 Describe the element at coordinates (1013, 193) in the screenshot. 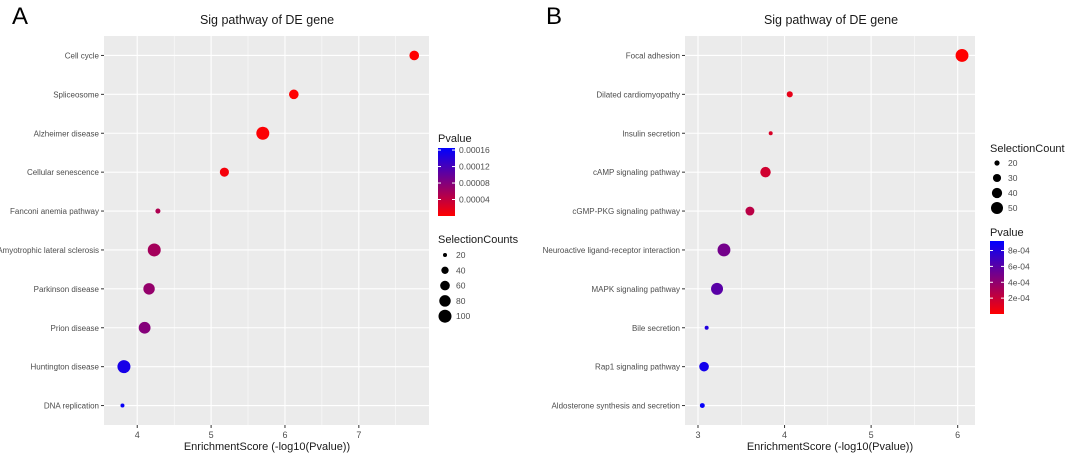

I see `size-legend-label: 40` at that location.